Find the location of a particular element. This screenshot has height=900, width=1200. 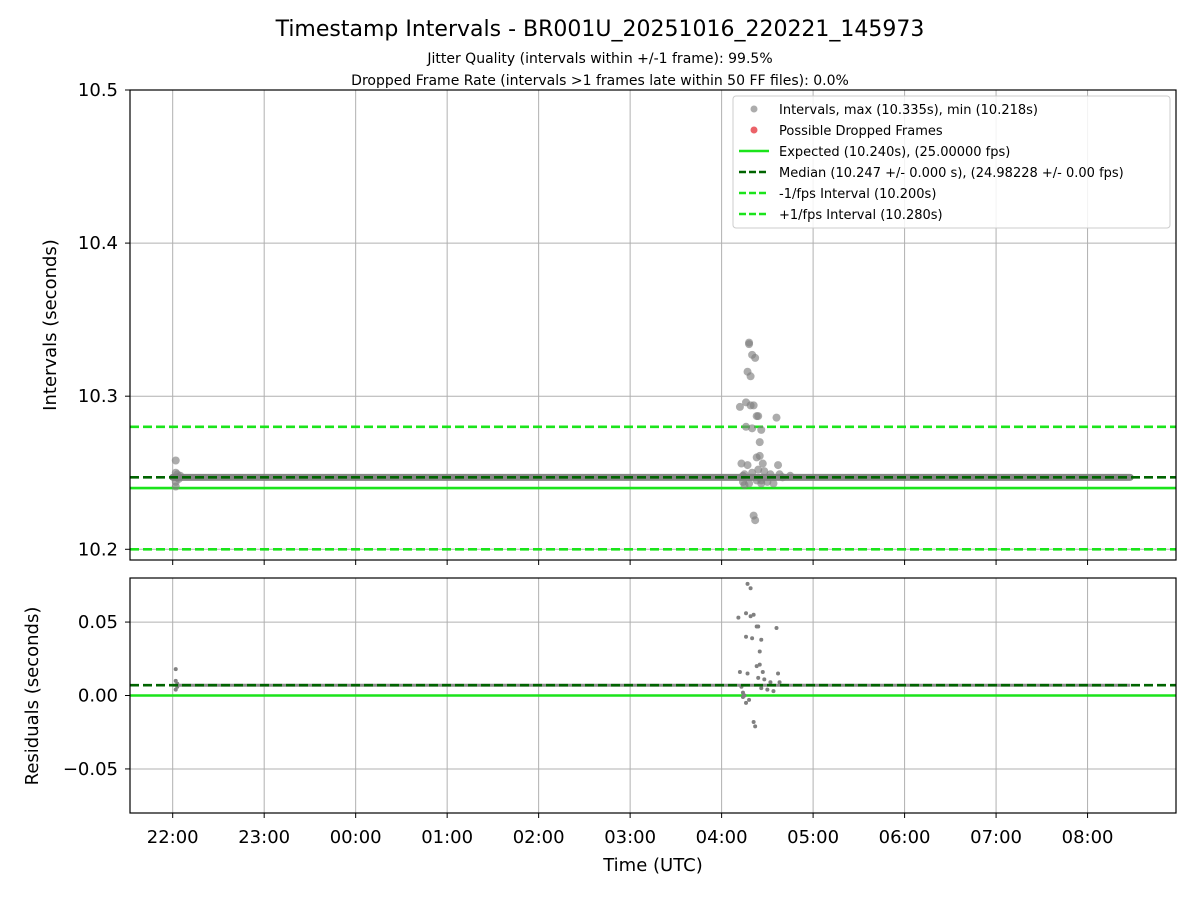

legend-minus-one-frame: -1/fps Interval (10.200s) is located at coordinates (837, 194).